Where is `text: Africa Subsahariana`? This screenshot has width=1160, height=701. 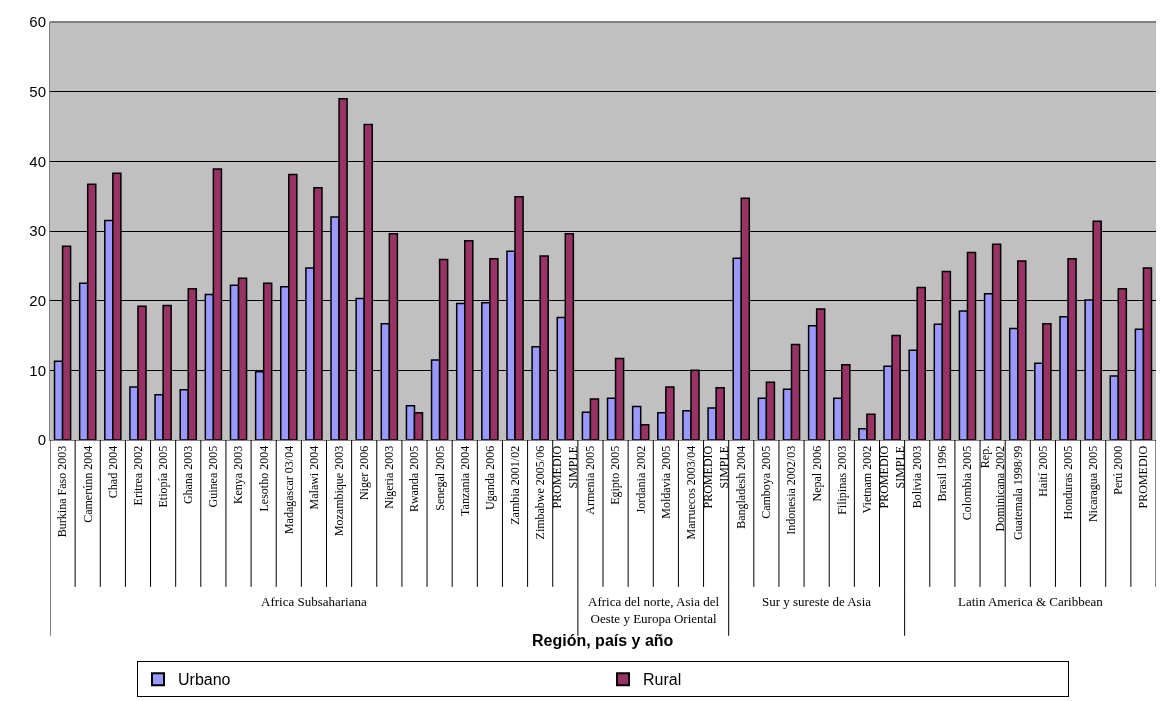 text: Africa Subsahariana is located at coordinates (314, 601).